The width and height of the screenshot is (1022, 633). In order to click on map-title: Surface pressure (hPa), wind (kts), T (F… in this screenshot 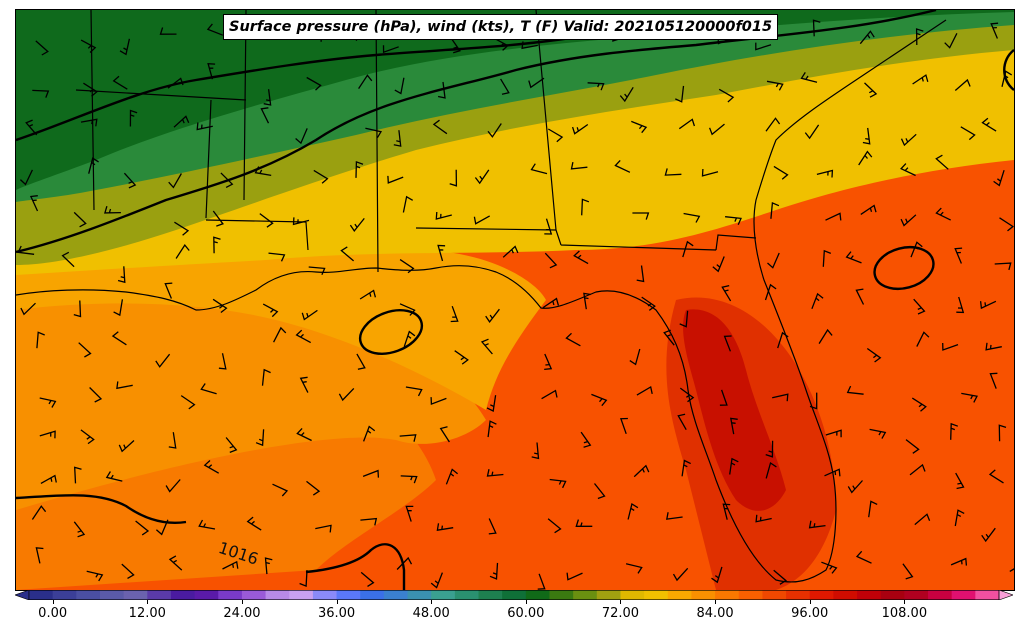, I will do `click(501, 27)`.